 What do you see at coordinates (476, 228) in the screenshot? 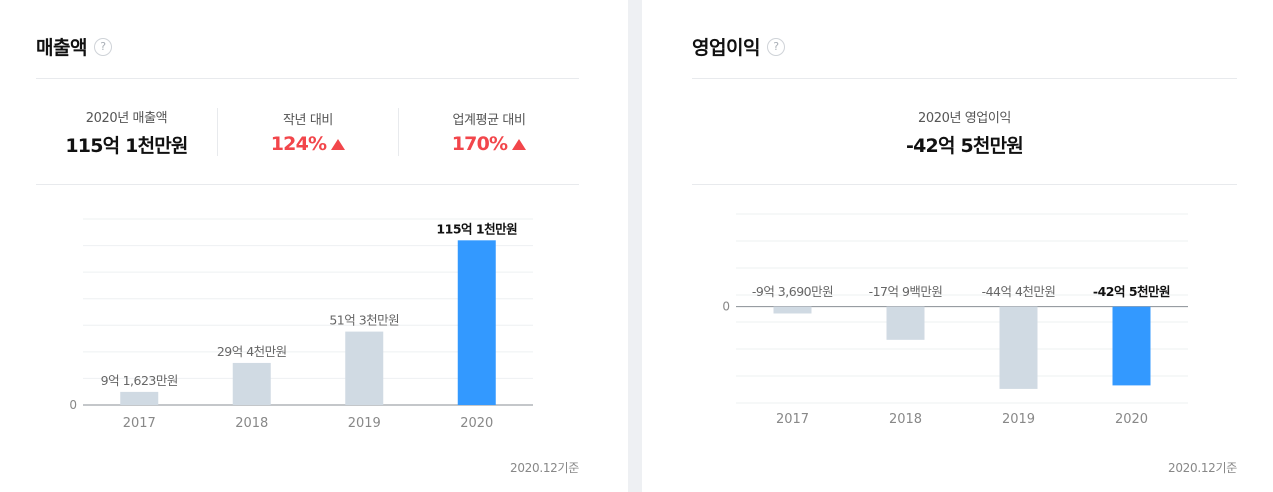
I see `data-label: 115억 1천만원` at bounding box center [476, 228].